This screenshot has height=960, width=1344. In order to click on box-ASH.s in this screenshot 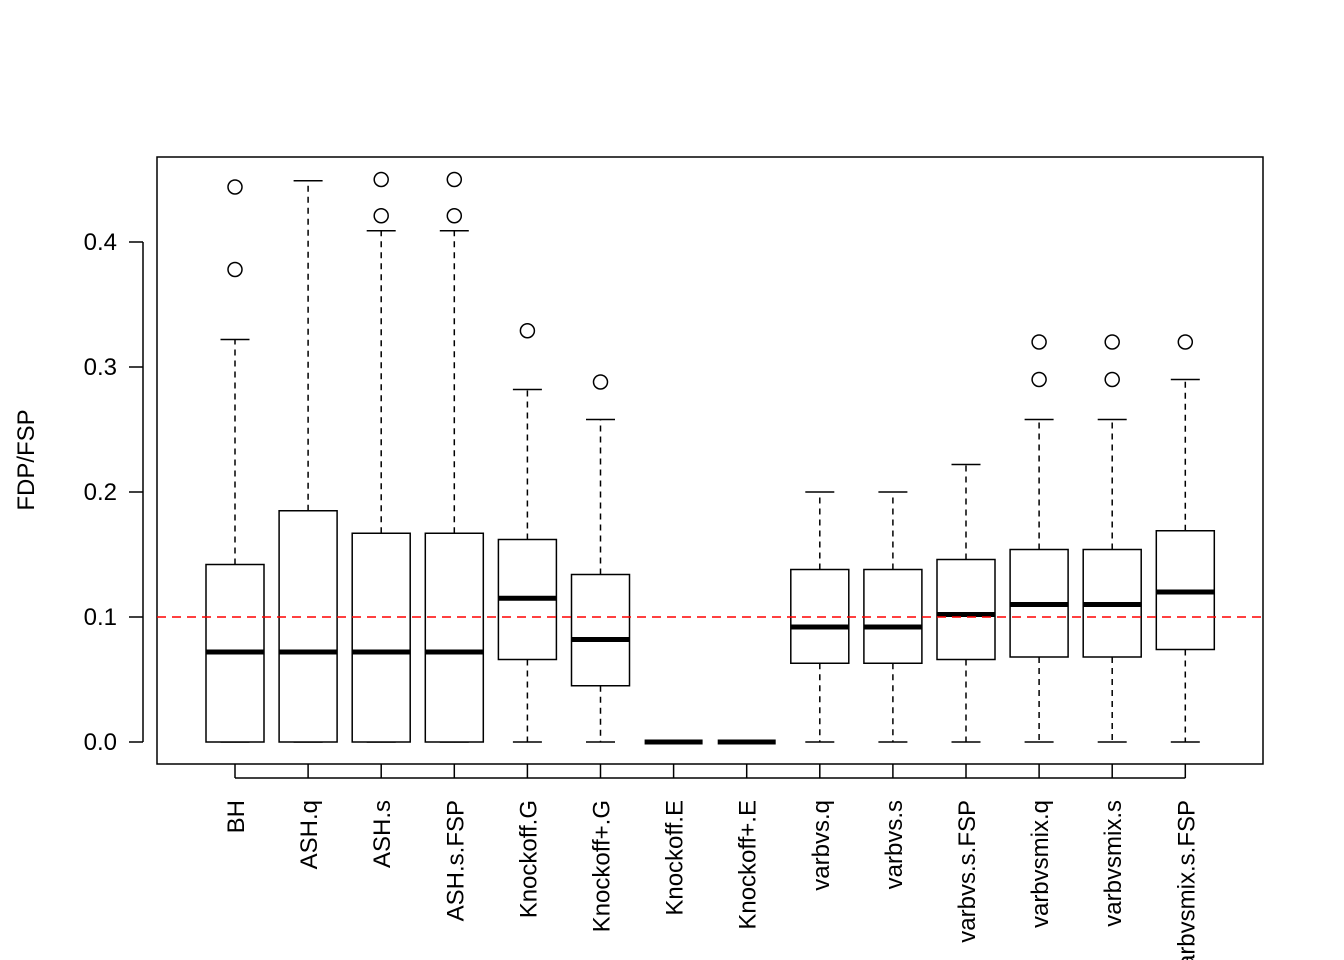, I will do `click(381, 457)`.